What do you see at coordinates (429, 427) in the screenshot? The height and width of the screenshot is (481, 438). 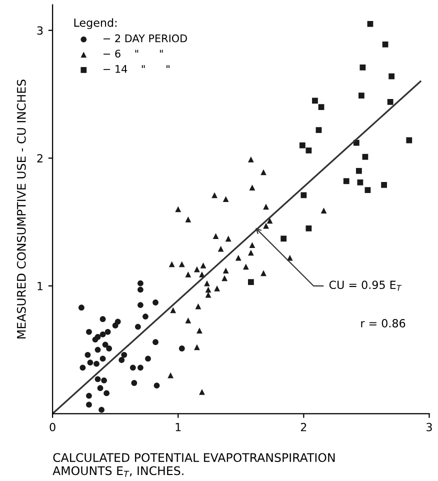 I see `x-tick-label: 3` at bounding box center [429, 427].